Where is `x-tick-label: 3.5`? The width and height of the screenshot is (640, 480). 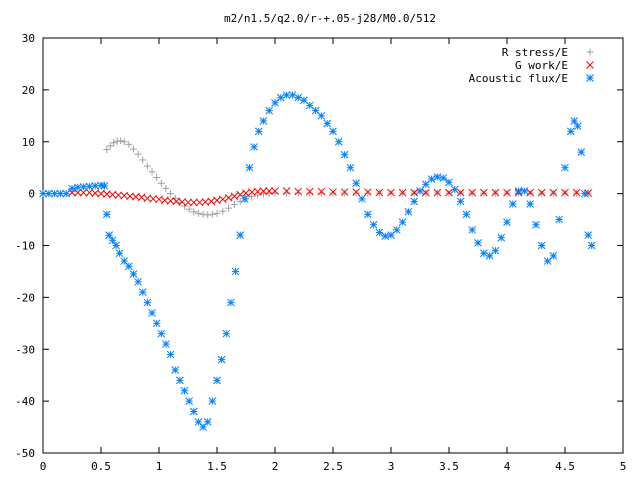 x-tick-label: 3.5 is located at coordinates (449, 466).